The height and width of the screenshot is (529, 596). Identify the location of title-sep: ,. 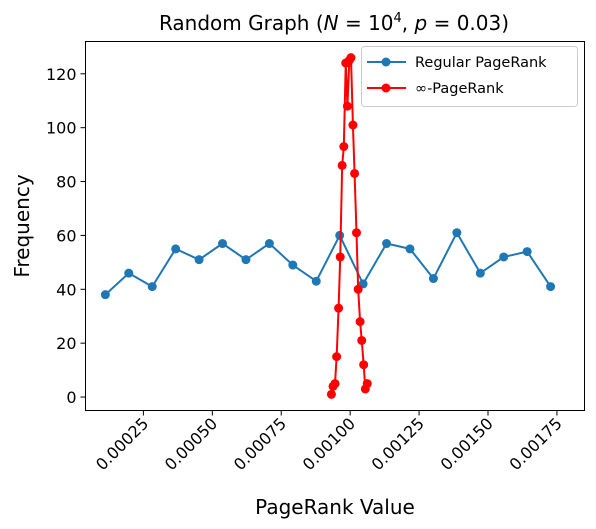
(408, 23).